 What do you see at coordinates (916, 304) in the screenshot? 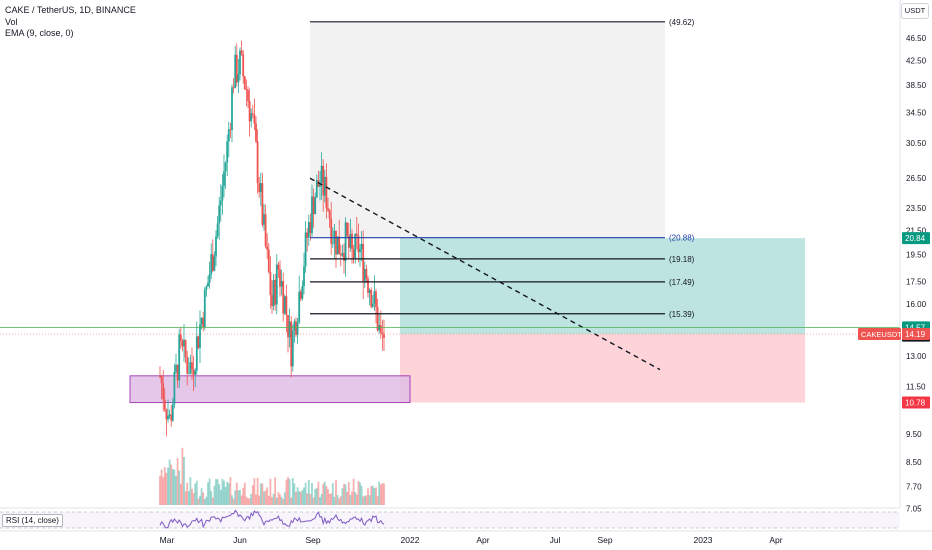
I see `y-tick-label: 16.00` at bounding box center [916, 304].